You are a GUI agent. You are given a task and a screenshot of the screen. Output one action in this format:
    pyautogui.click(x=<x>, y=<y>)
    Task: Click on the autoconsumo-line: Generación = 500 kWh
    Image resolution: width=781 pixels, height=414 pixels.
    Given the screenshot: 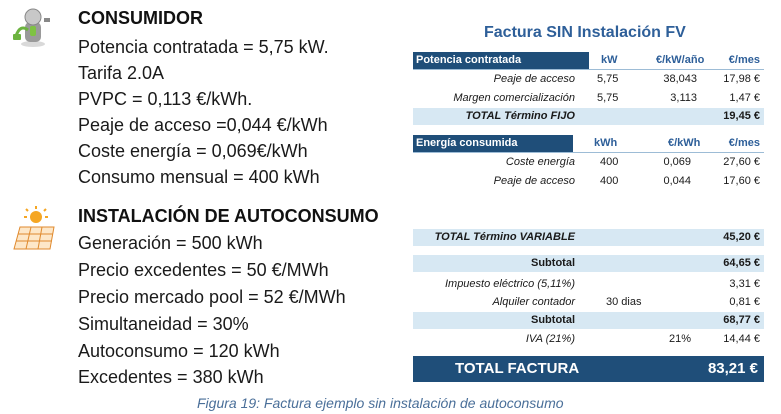 What is the action you would take?
    pyautogui.click(x=170, y=243)
    